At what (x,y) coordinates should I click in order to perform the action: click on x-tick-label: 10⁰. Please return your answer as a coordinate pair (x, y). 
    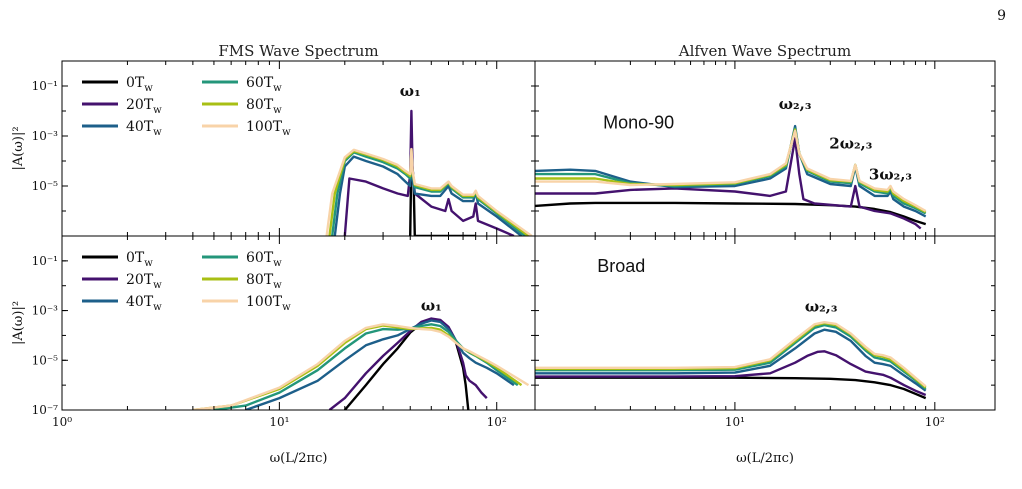
    Looking at the image, I should click on (62, 422).